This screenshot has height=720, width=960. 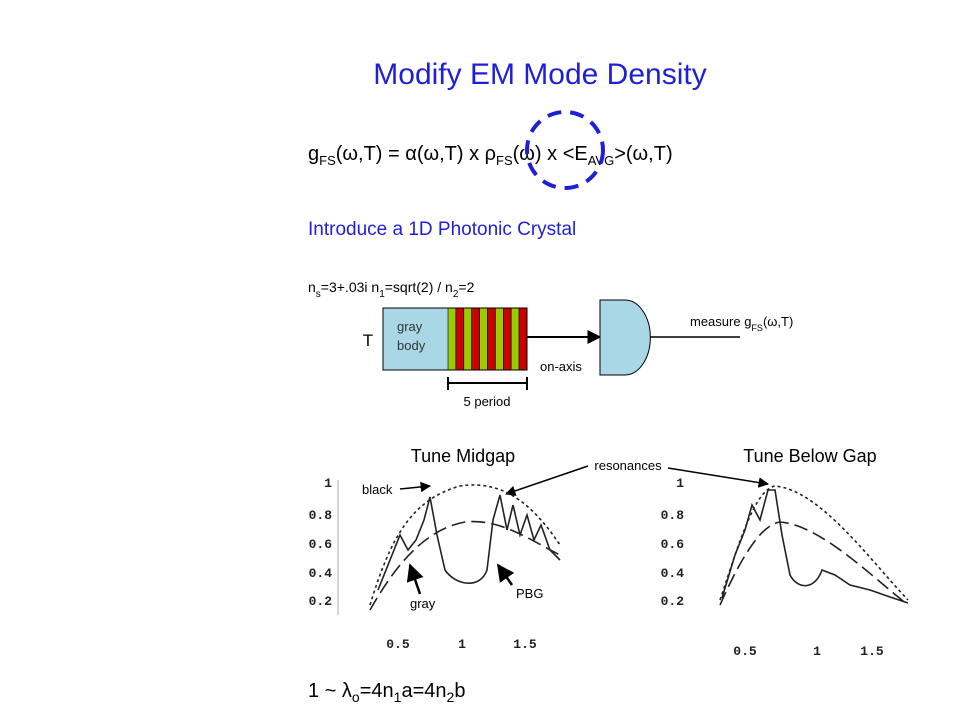 I want to click on measure-label: measure gFS(ω,T), so click(x=741, y=323).